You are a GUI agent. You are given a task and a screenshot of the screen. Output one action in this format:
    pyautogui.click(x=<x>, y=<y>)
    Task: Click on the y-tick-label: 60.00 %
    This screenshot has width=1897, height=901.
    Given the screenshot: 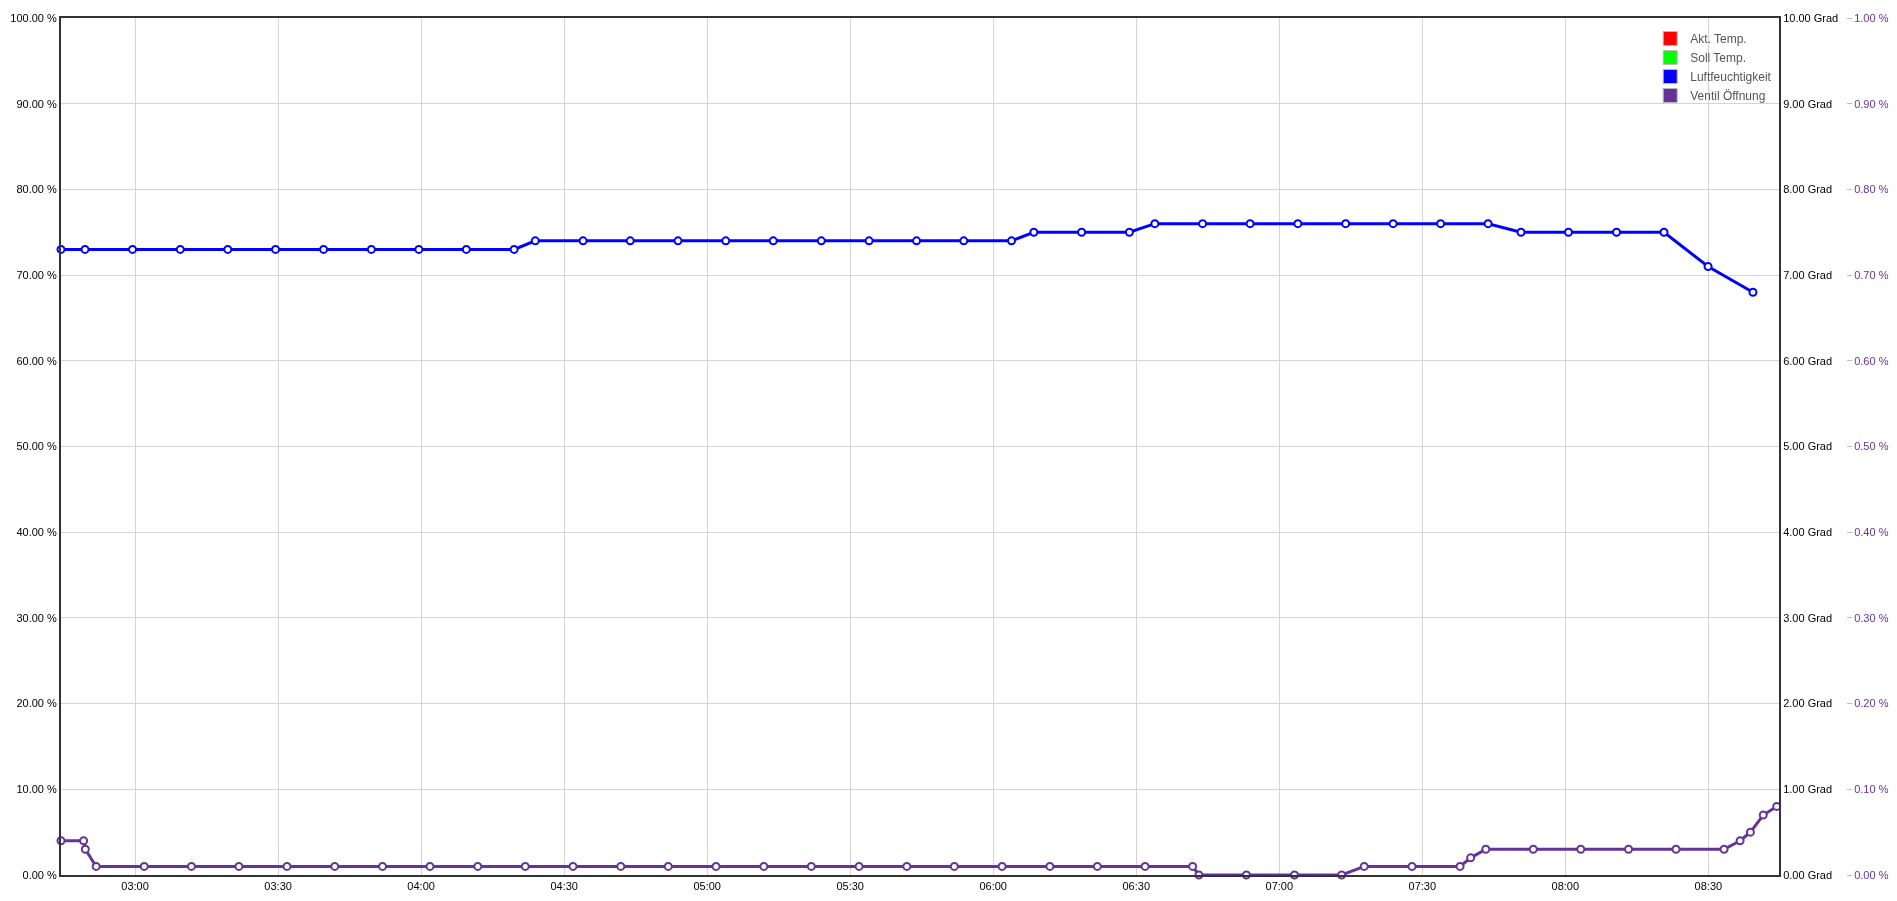 What is the action you would take?
    pyautogui.click(x=37, y=360)
    